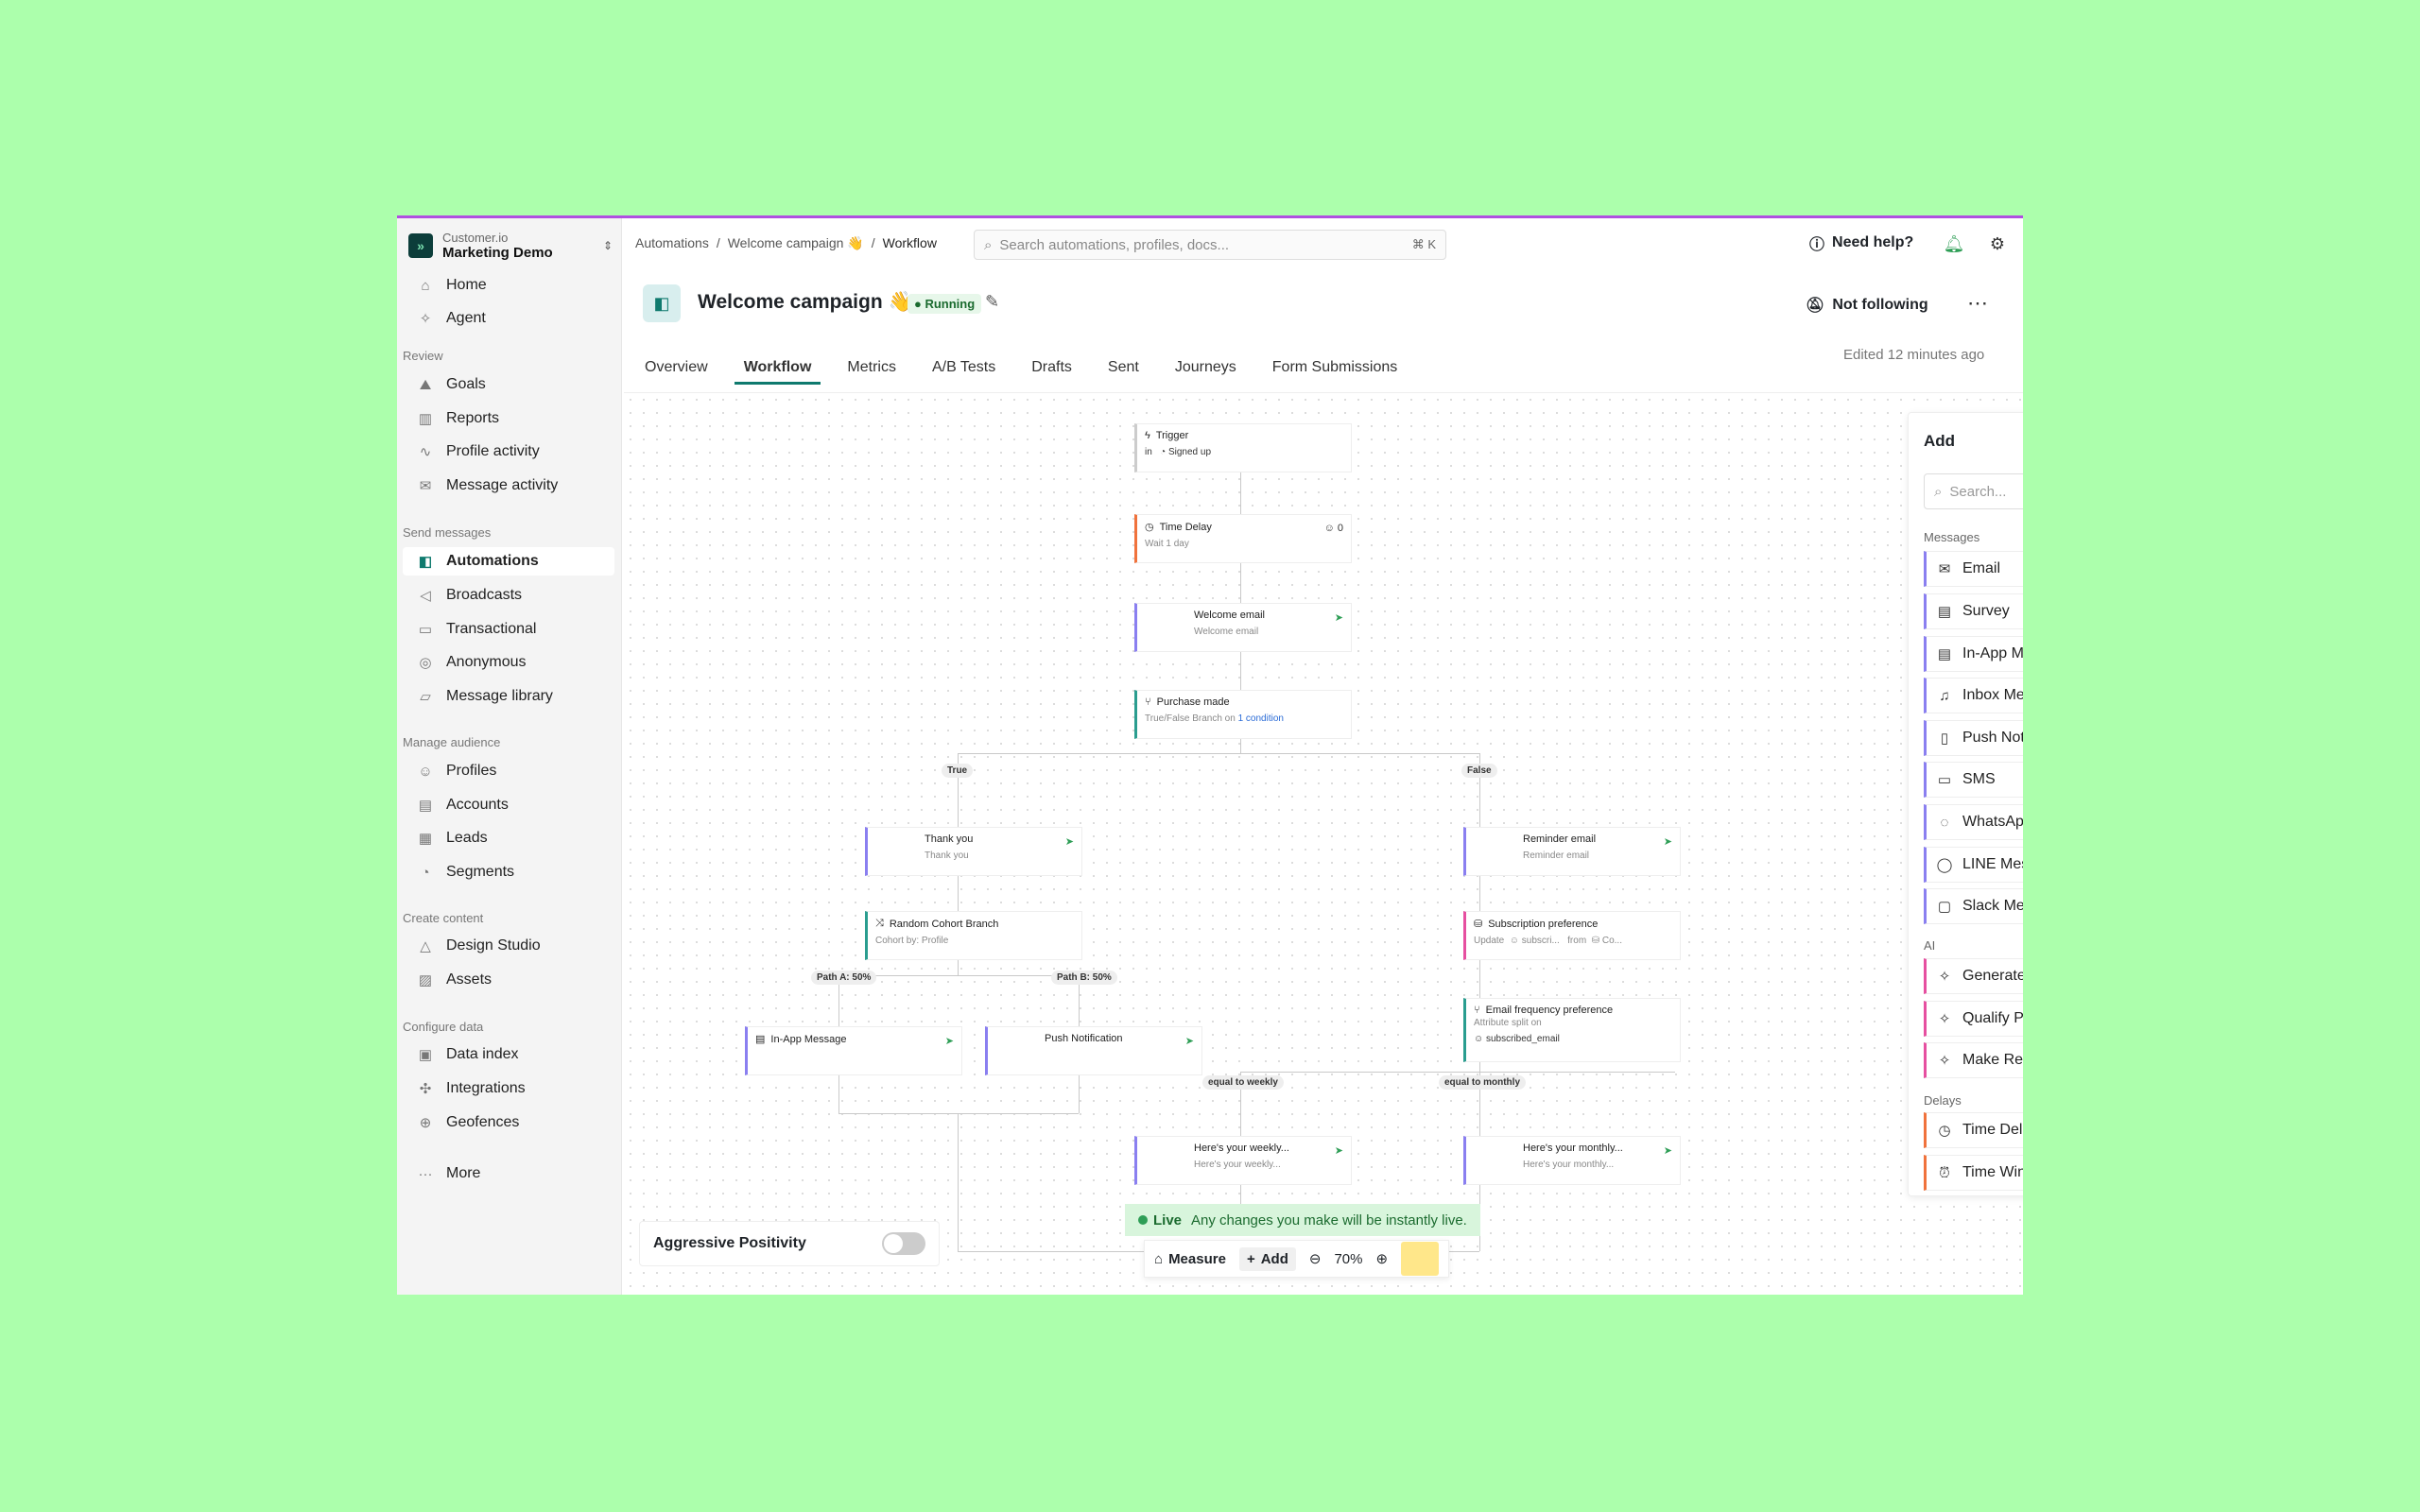  What do you see at coordinates (607, 245) in the screenshot?
I see `chevron-updown-icon: ⇕` at bounding box center [607, 245].